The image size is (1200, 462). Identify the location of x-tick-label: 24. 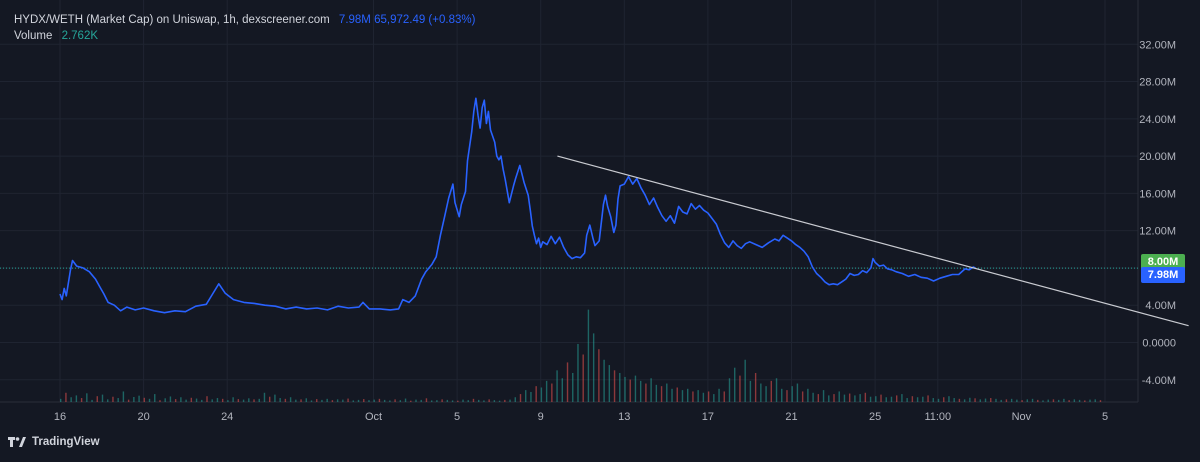
(227, 417).